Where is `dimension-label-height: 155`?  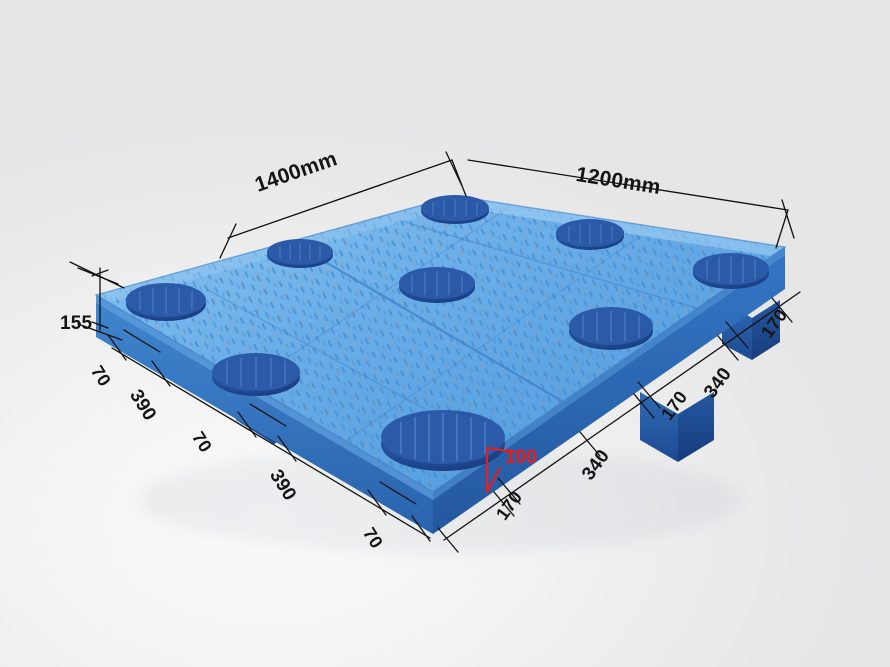
dimension-label-height: 155 is located at coordinates (76, 323).